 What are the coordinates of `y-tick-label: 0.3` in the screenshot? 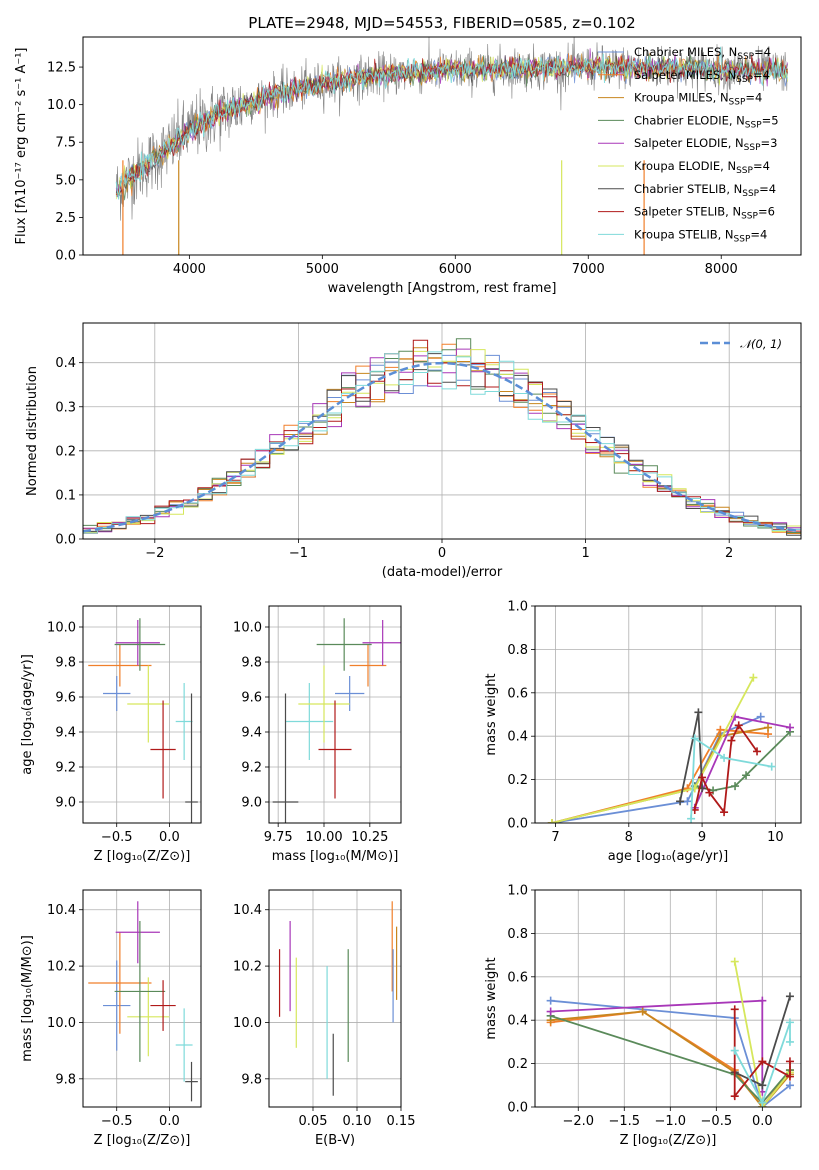 It's located at (65, 407).